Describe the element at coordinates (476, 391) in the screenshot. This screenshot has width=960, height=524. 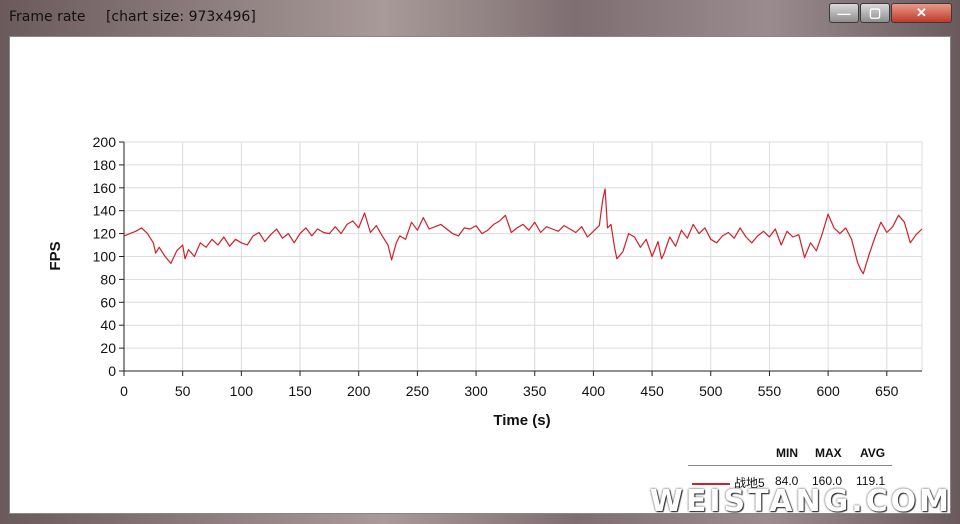
I see `x-tick-label: 300` at that location.